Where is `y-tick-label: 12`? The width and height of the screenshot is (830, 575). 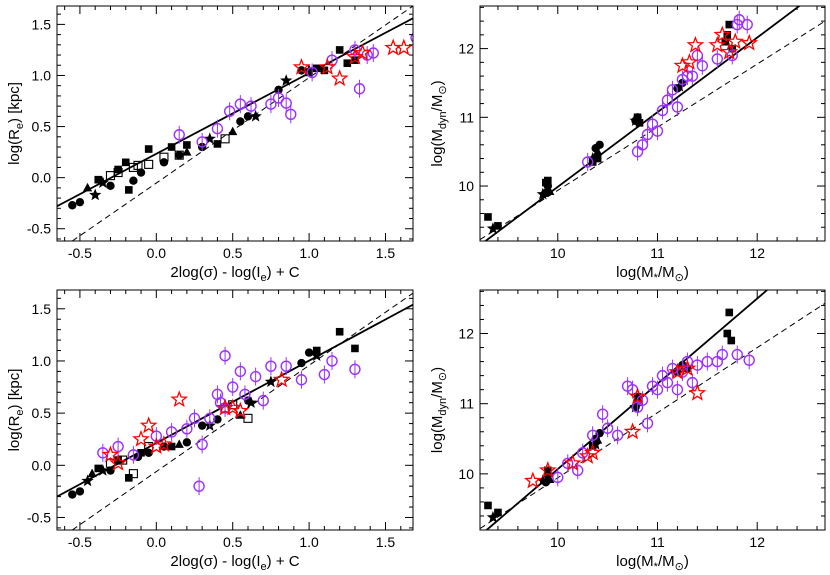 y-tick-label: 12 is located at coordinates (466, 49).